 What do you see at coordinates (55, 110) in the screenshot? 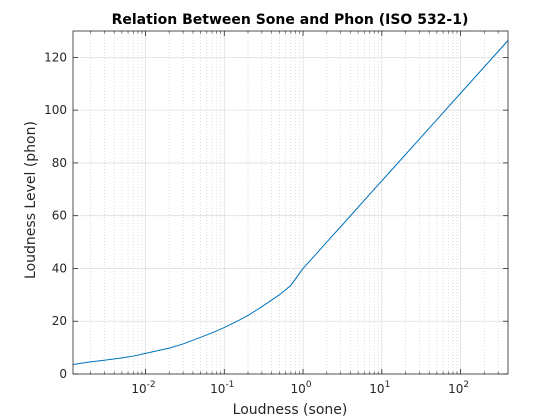
I see `y-tick-label: 100` at bounding box center [55, 110].